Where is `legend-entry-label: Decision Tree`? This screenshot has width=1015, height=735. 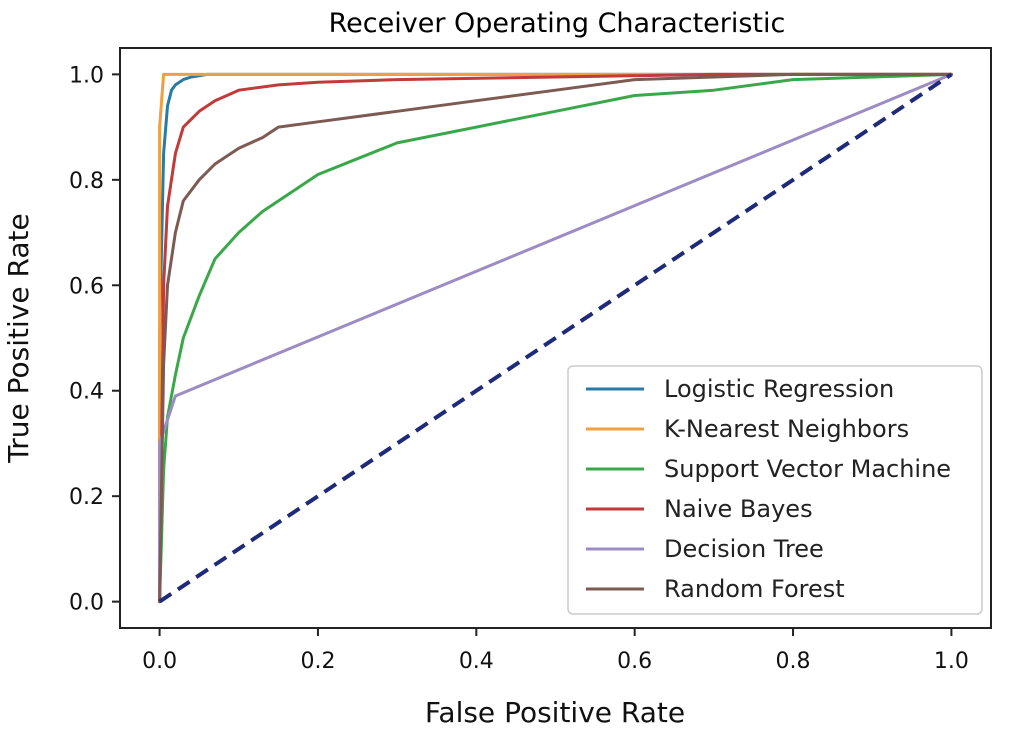
legend-entry-label: Decision Tree is located at coordinates (744, 549).